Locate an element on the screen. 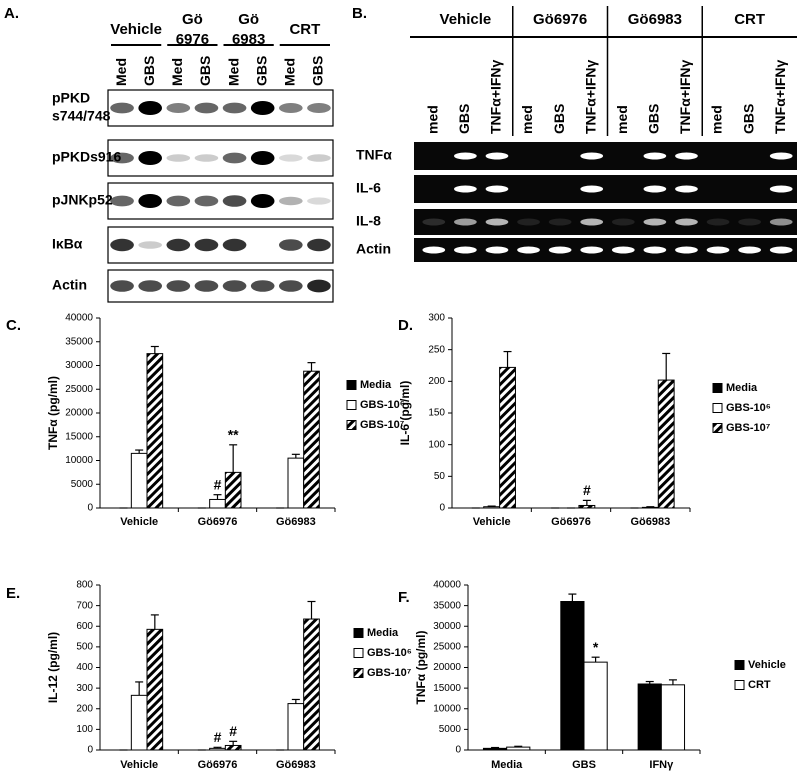 The image size is (800, 771). group-label: Gö6983 is located at coordinates (655, 19).